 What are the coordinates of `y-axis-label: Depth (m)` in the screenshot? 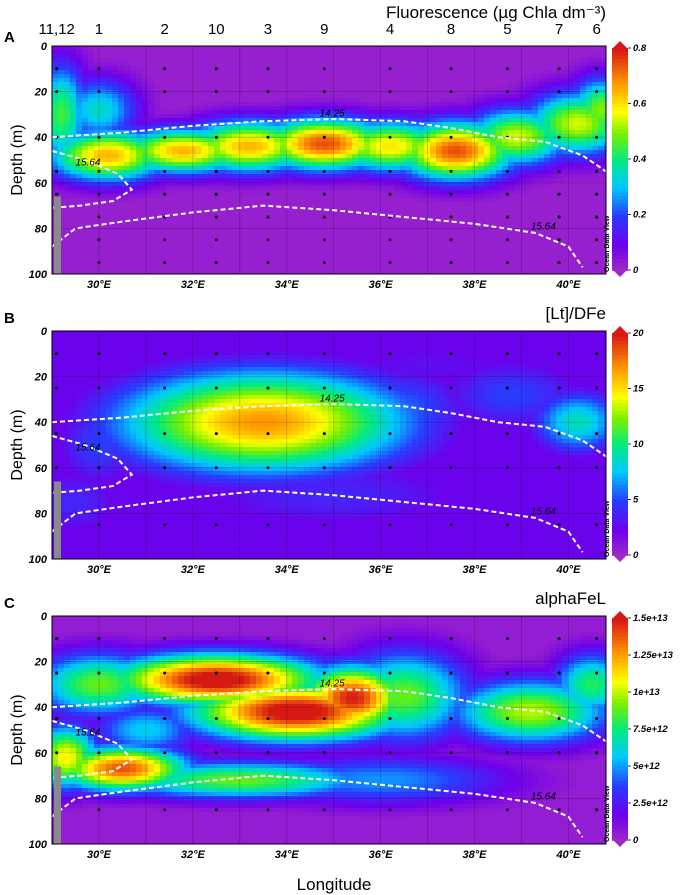 It's located at (17, 729).